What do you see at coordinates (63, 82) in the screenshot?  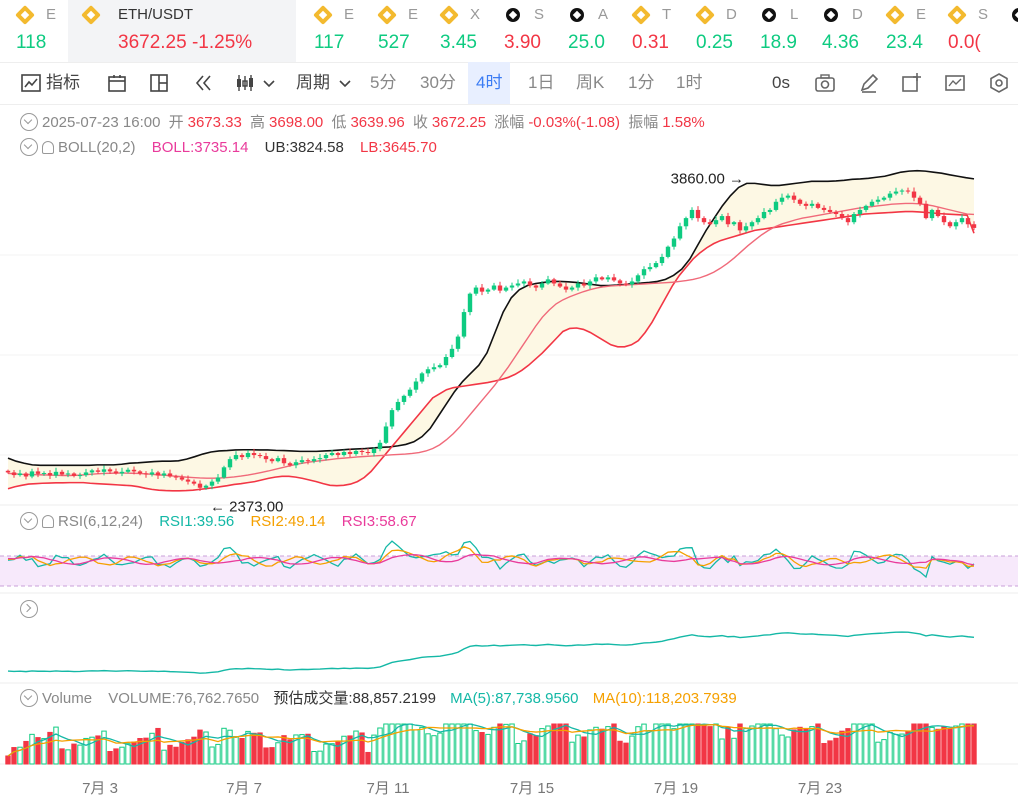 I see `indicators-button: 指标` at bounding box center [63, 82].